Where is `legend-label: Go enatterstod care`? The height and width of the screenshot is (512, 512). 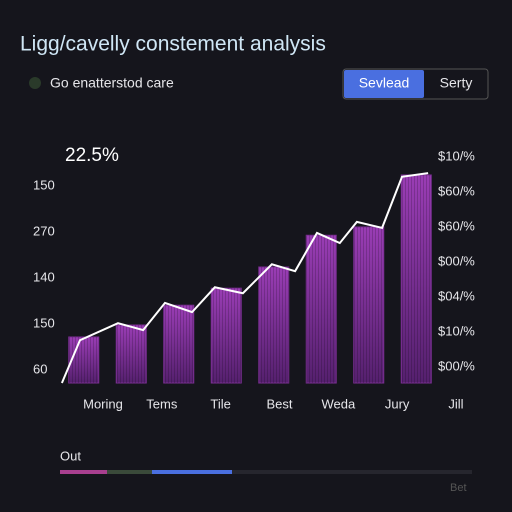
legend-label: Go enatterstod care is located at coordinates (112, 83).